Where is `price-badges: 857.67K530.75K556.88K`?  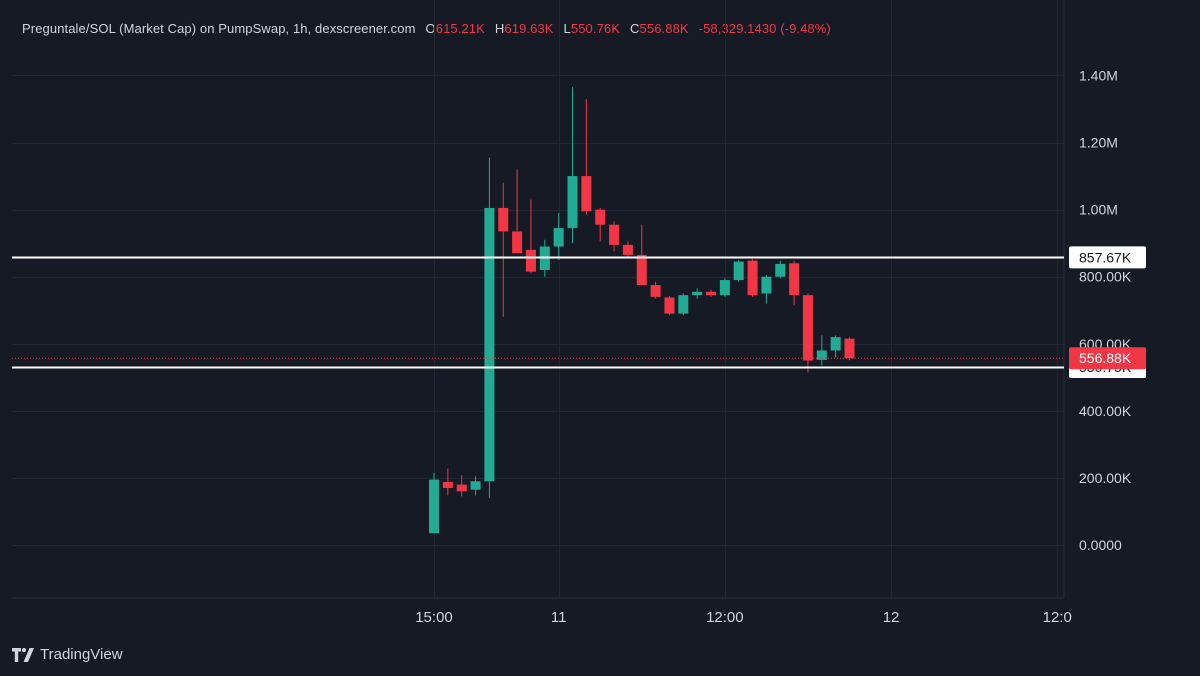
price-badges: 857.67K530.75K556.88K is located at coordinates (1107, 312).